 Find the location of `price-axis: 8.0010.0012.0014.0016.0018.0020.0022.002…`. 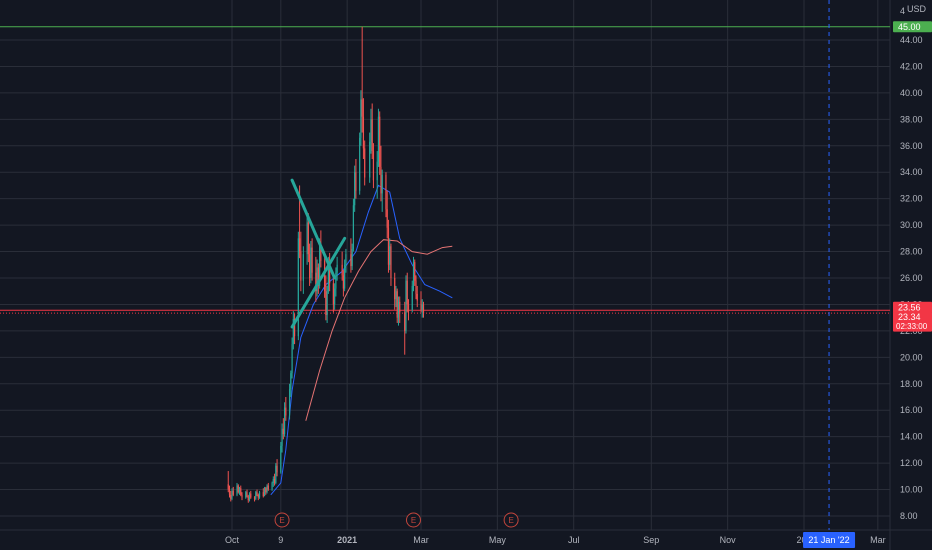

price-axis: 8.0010.0012.0014.0016.0018.0020.0022.002… is located at coordinates (912, 262).